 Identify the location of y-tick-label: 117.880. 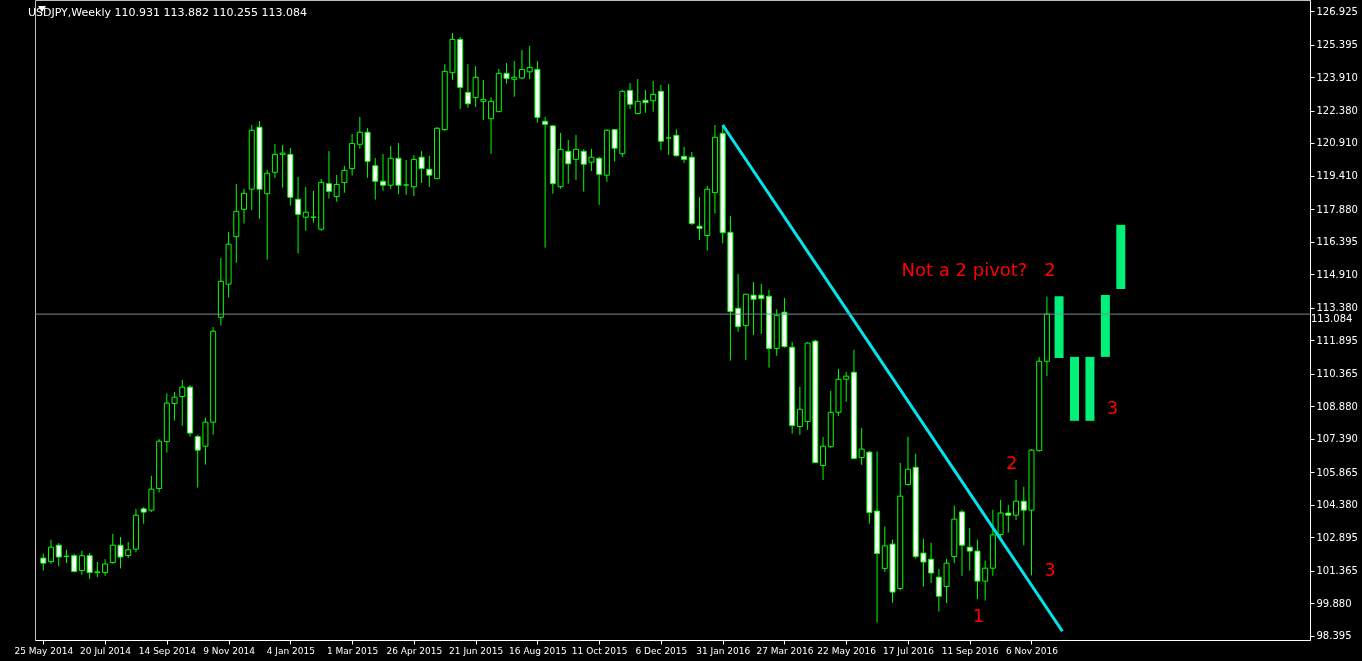
(1337, 209).